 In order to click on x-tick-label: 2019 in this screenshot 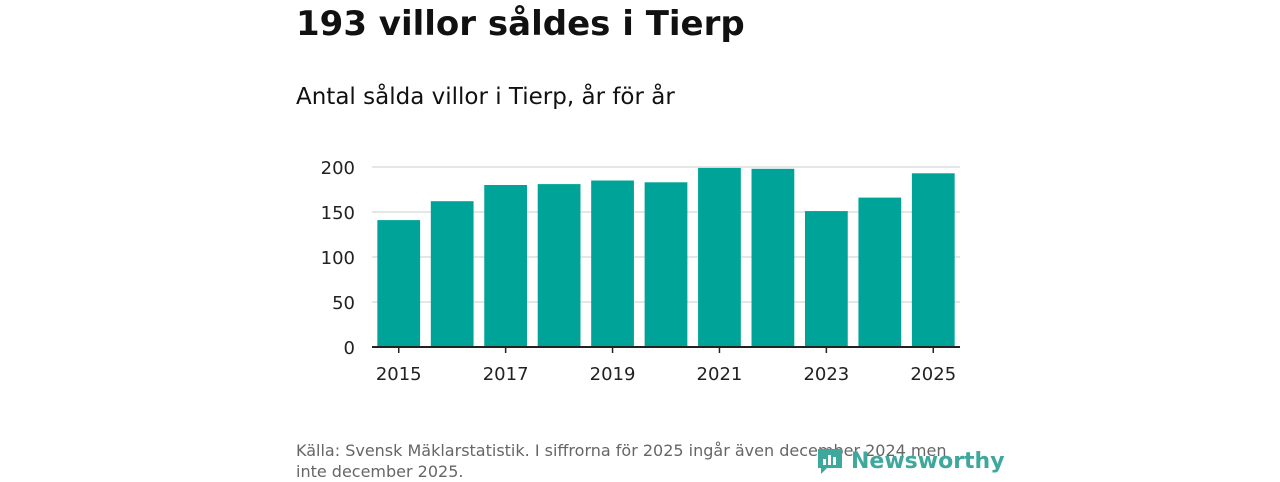, I will do `click(613, 374)`.